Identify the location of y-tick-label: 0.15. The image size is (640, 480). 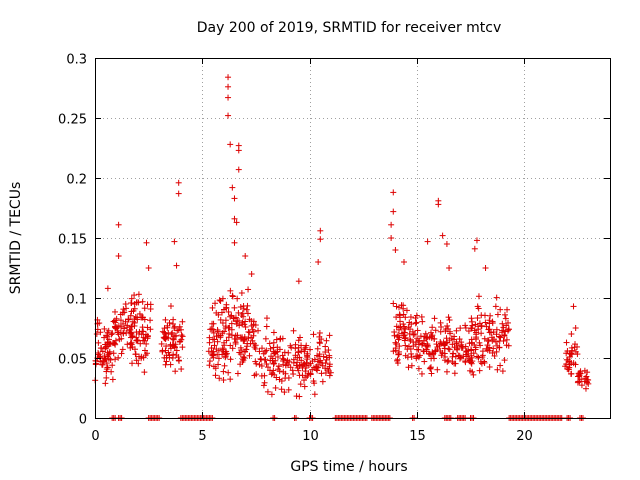
(72, 240).